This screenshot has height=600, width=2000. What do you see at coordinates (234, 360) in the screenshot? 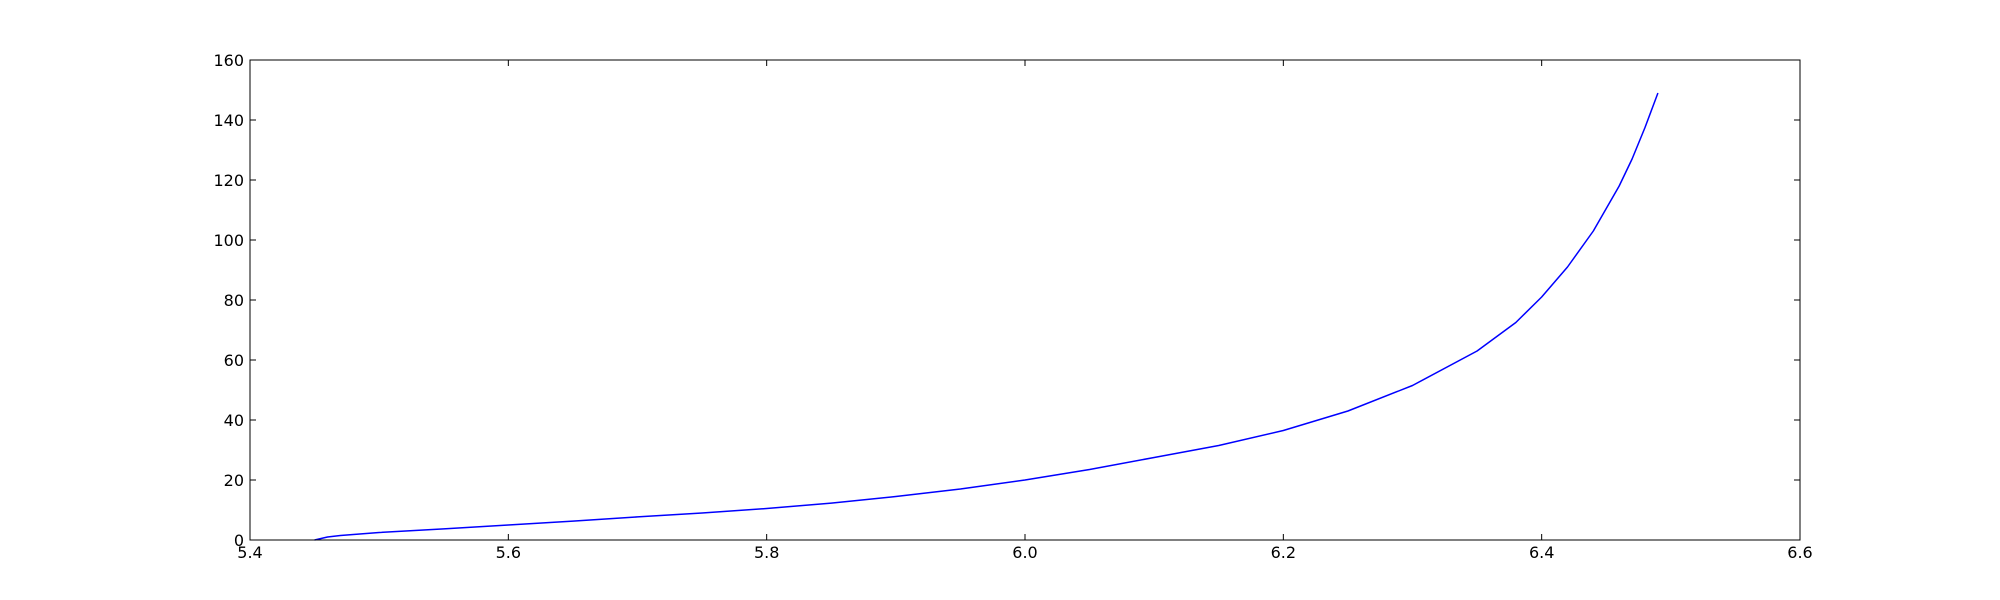
I see `y-tick-label: 60` at bounding box center [234, 360].